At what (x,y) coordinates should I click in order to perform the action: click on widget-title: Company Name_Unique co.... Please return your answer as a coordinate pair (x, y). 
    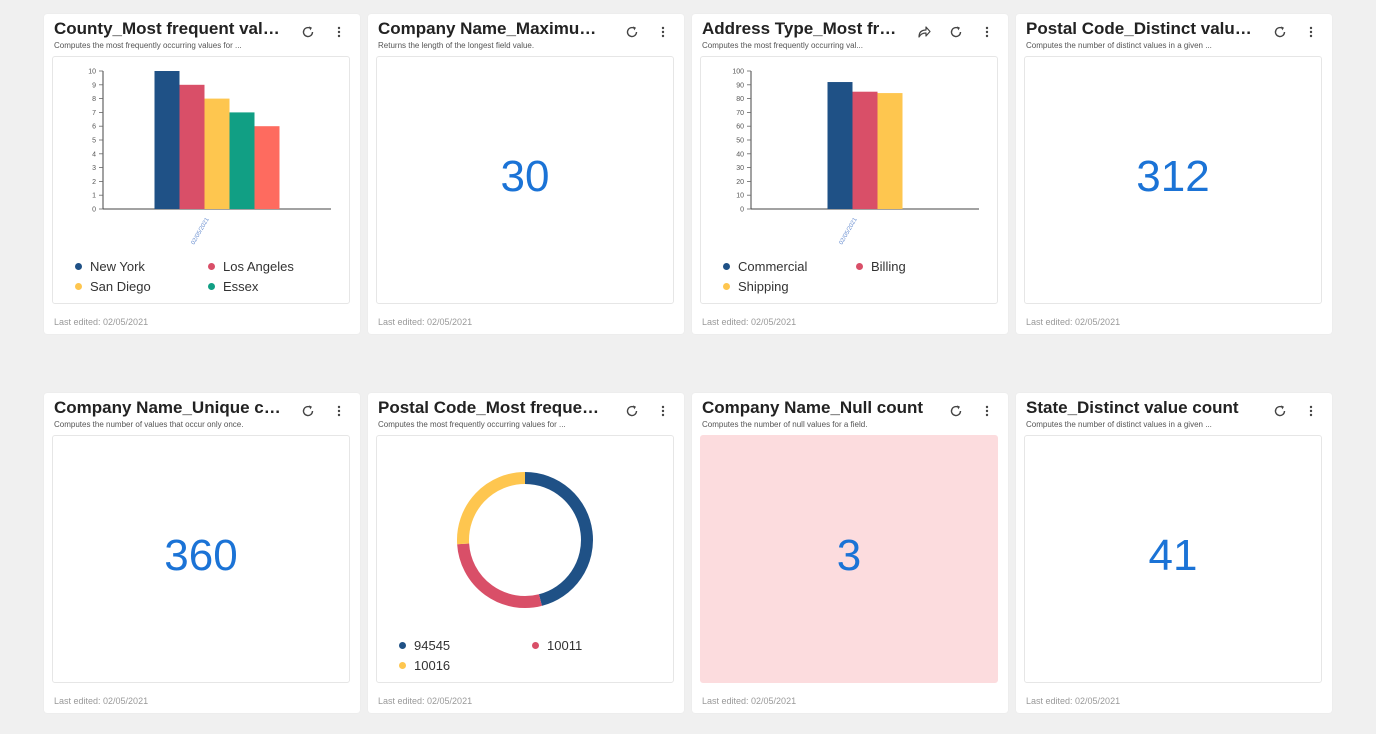
    Looking at the image, I should click on (168, 407).